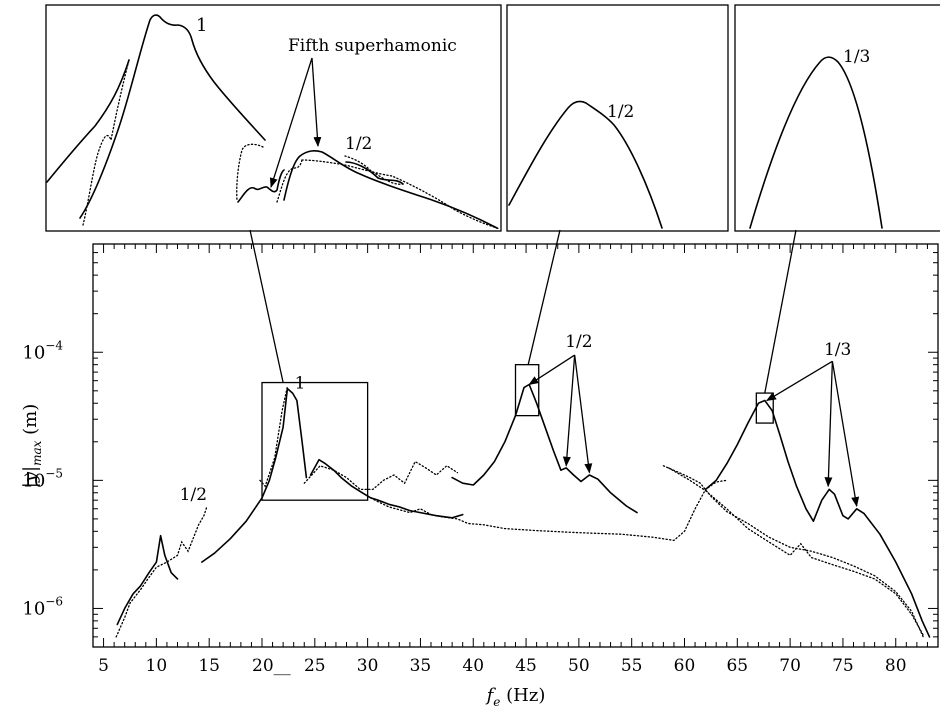 The height and width of the screenshot is (715, 940). I want to click on x-tick-label-15: 80, so click(896, 666).